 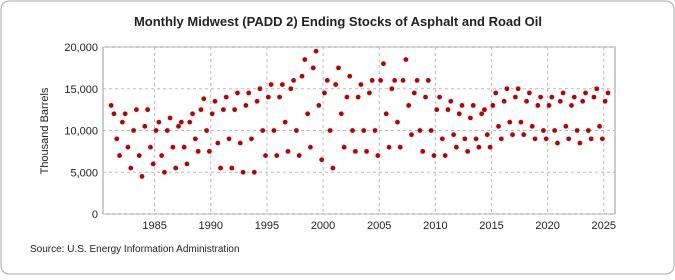 I want to click on x-tick-label: 2015, so click(x=491, y=226).